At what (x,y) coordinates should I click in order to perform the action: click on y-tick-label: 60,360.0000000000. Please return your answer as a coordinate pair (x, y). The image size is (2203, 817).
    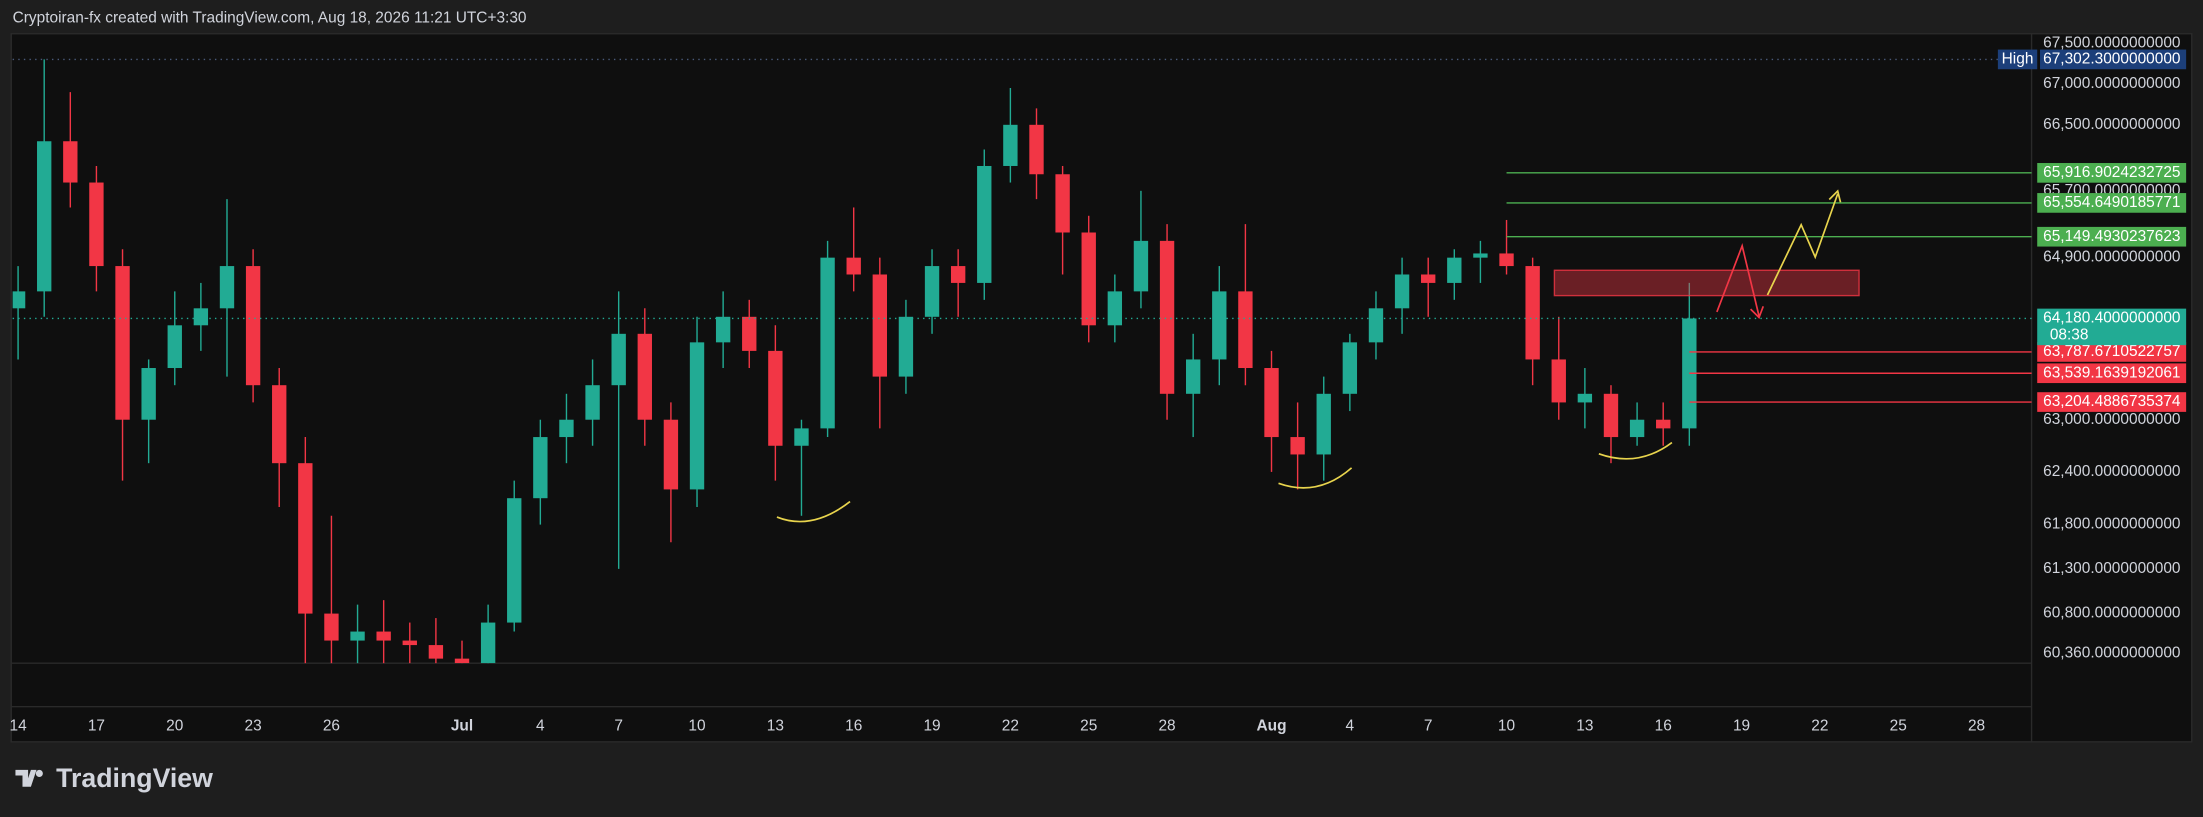
    Looking at the image, I should click on (2111, 652).